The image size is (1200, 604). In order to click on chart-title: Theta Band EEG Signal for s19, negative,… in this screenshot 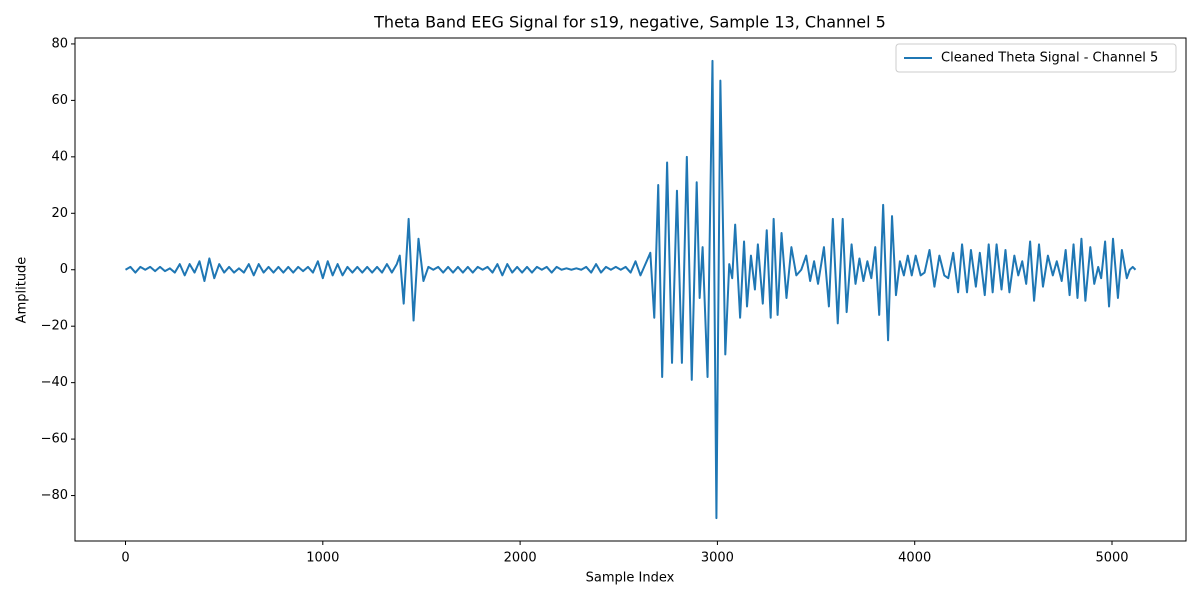, I will do `click(629, 22)`.